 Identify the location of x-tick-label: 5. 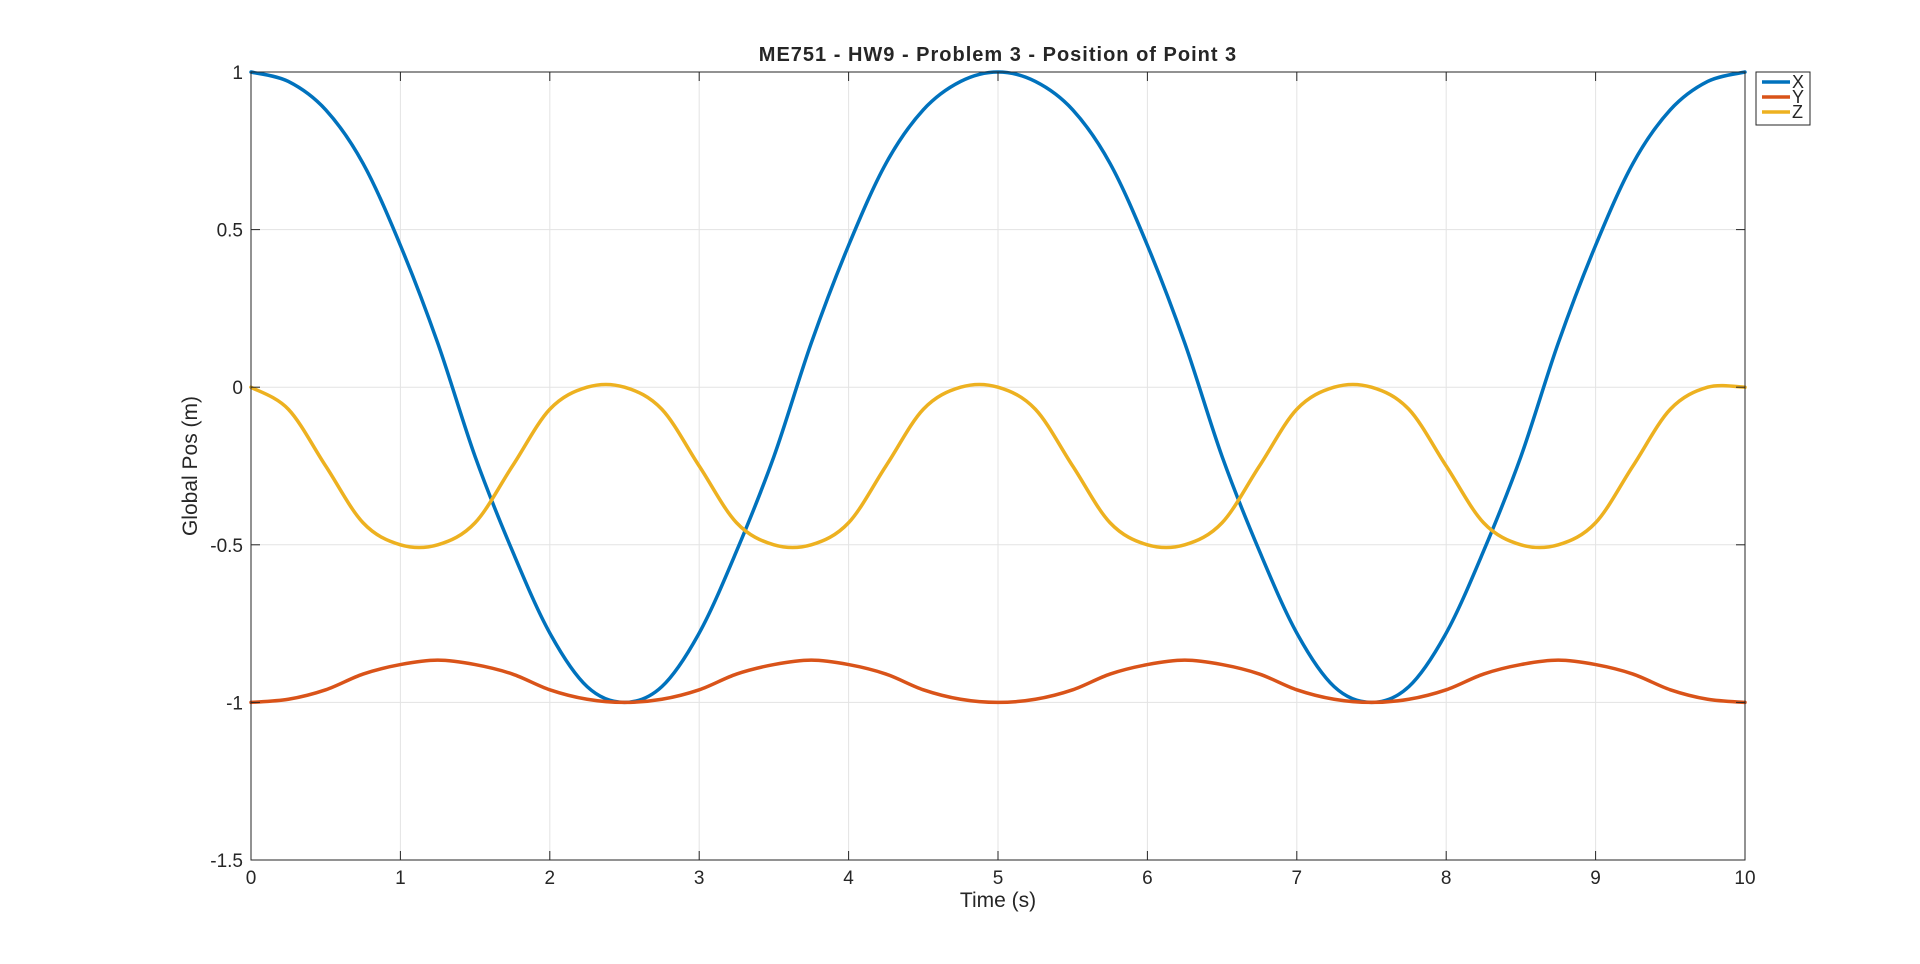
(998, 878).